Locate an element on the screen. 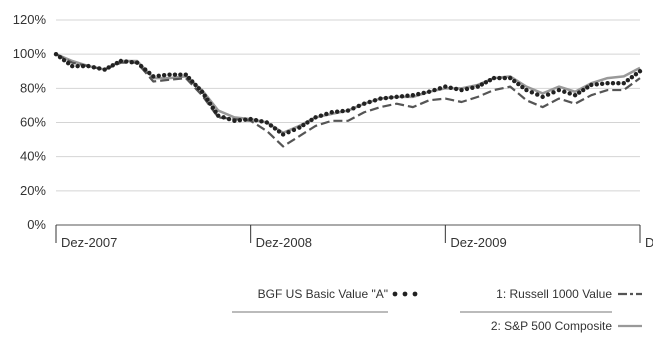 The image size is (653, 341). x-tick-label: Dez-2009 is located at coordinates (478, 242).